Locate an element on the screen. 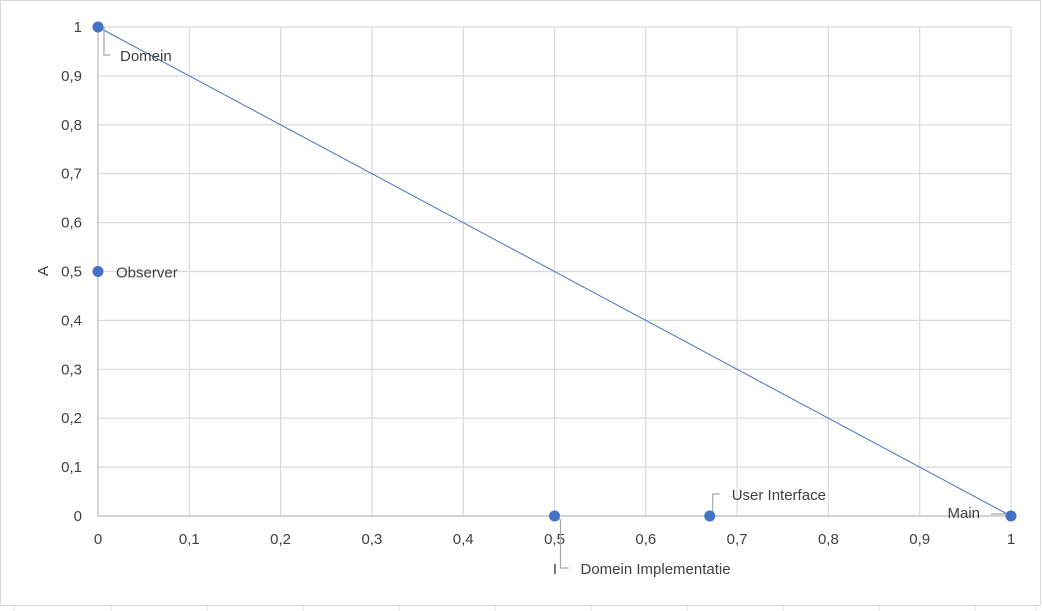 Image resolution: width=1042 pixels, height=611 pixels. x-tick-label: 0,4 is located at coordinates (463, 539).